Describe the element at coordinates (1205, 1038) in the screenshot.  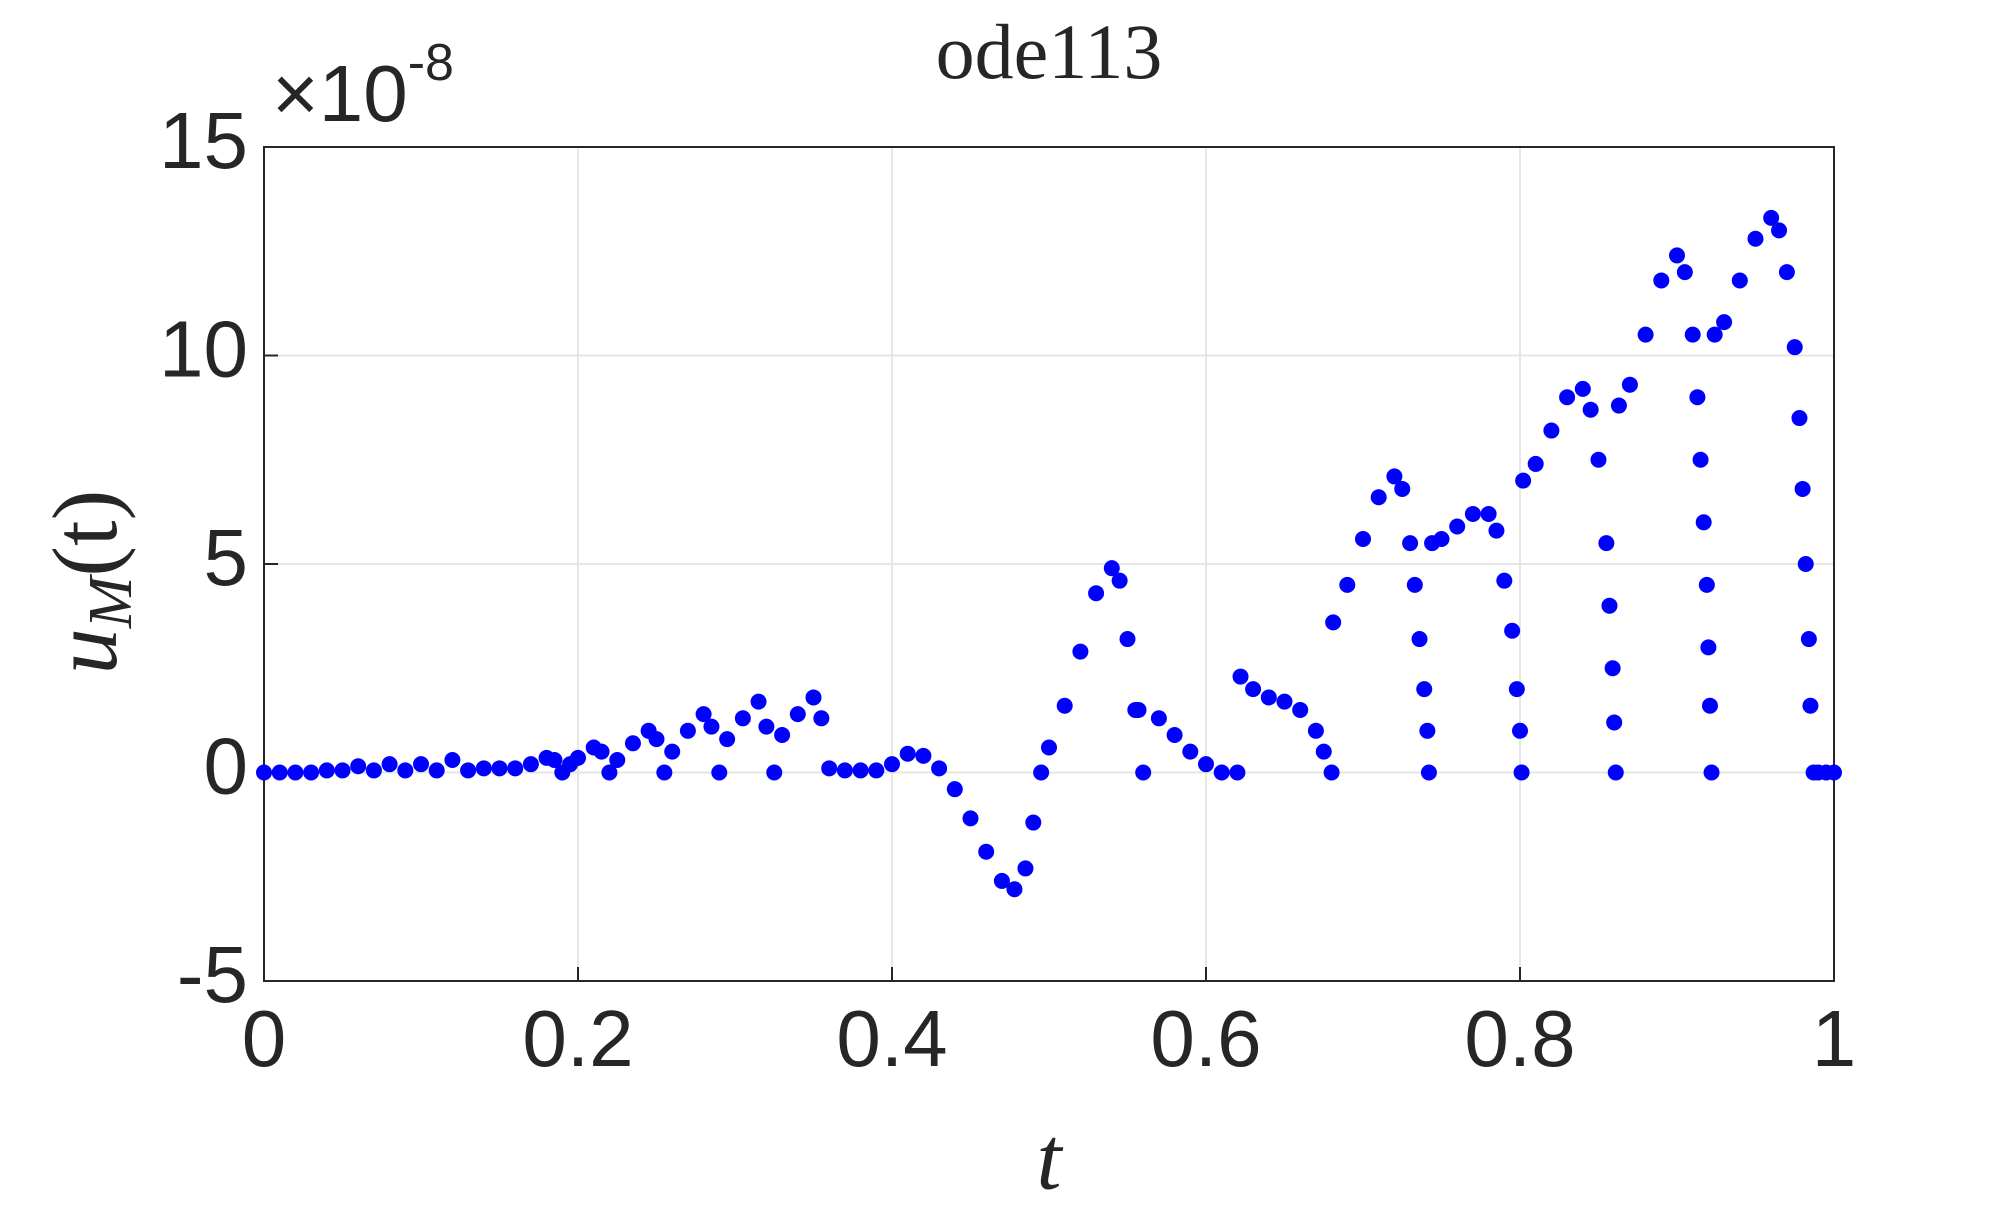
I see `x-tick-label: 0.6` at that location.